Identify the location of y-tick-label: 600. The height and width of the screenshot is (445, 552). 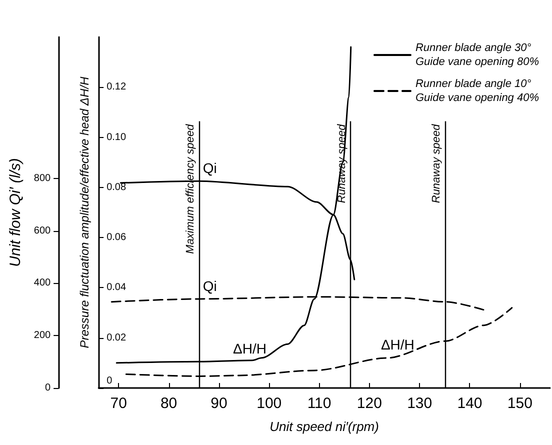
(43, 230).